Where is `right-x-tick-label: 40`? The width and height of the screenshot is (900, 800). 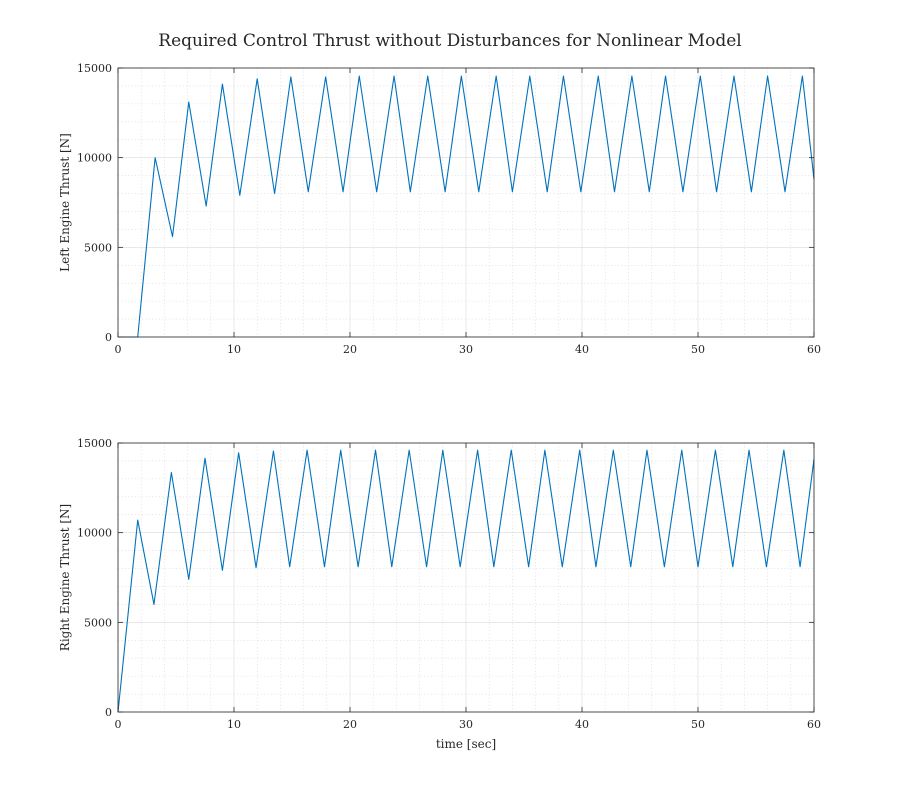 right-x-tick-label: 40 is located at coordinates (582, 724).